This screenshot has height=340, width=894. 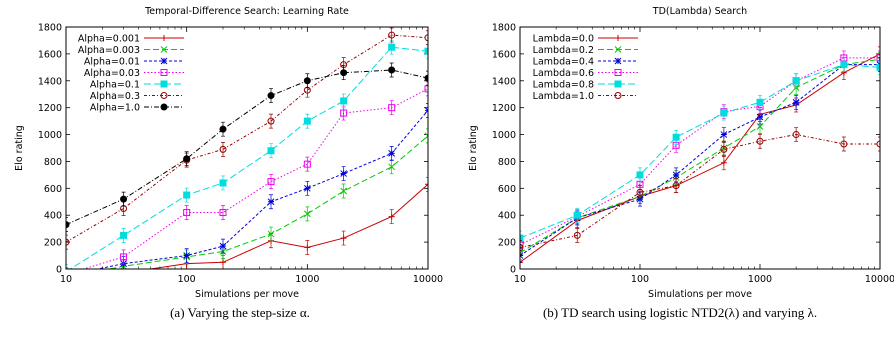 What do you see at coordinates (700, 294) in the screenshot?
I see `x-axis-label: Simulations per move` at bounding box center [700, 294].